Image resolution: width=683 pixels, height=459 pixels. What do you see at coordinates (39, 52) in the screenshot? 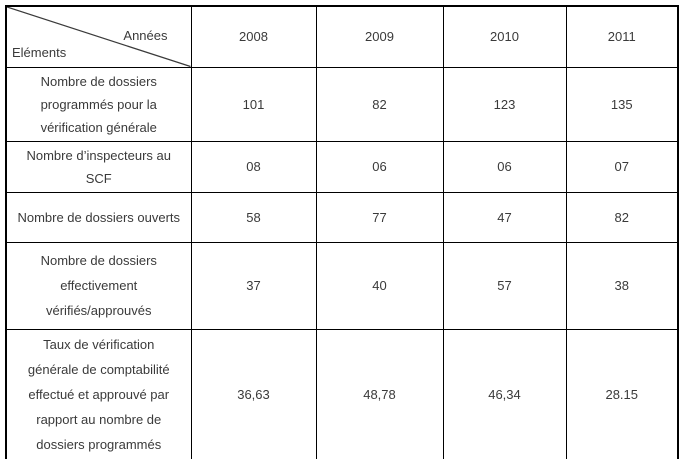
I see `corner-label-elements: Eléments` at bounding box center [39, 52].